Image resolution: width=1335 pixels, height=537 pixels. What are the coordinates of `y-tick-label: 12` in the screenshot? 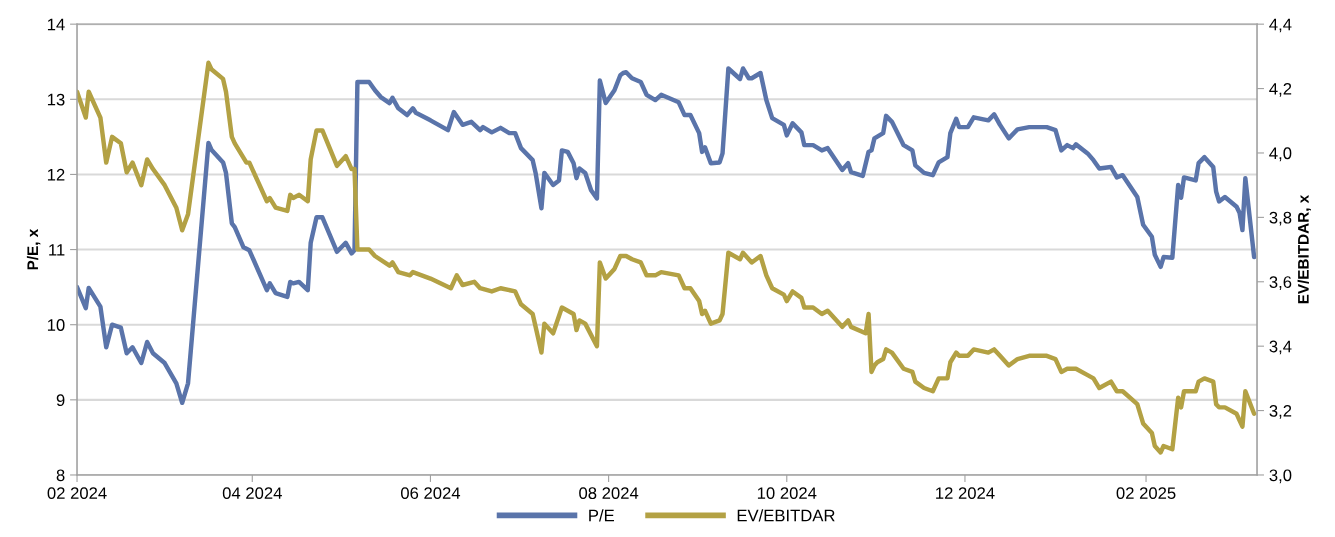 It's located at (56, 174).